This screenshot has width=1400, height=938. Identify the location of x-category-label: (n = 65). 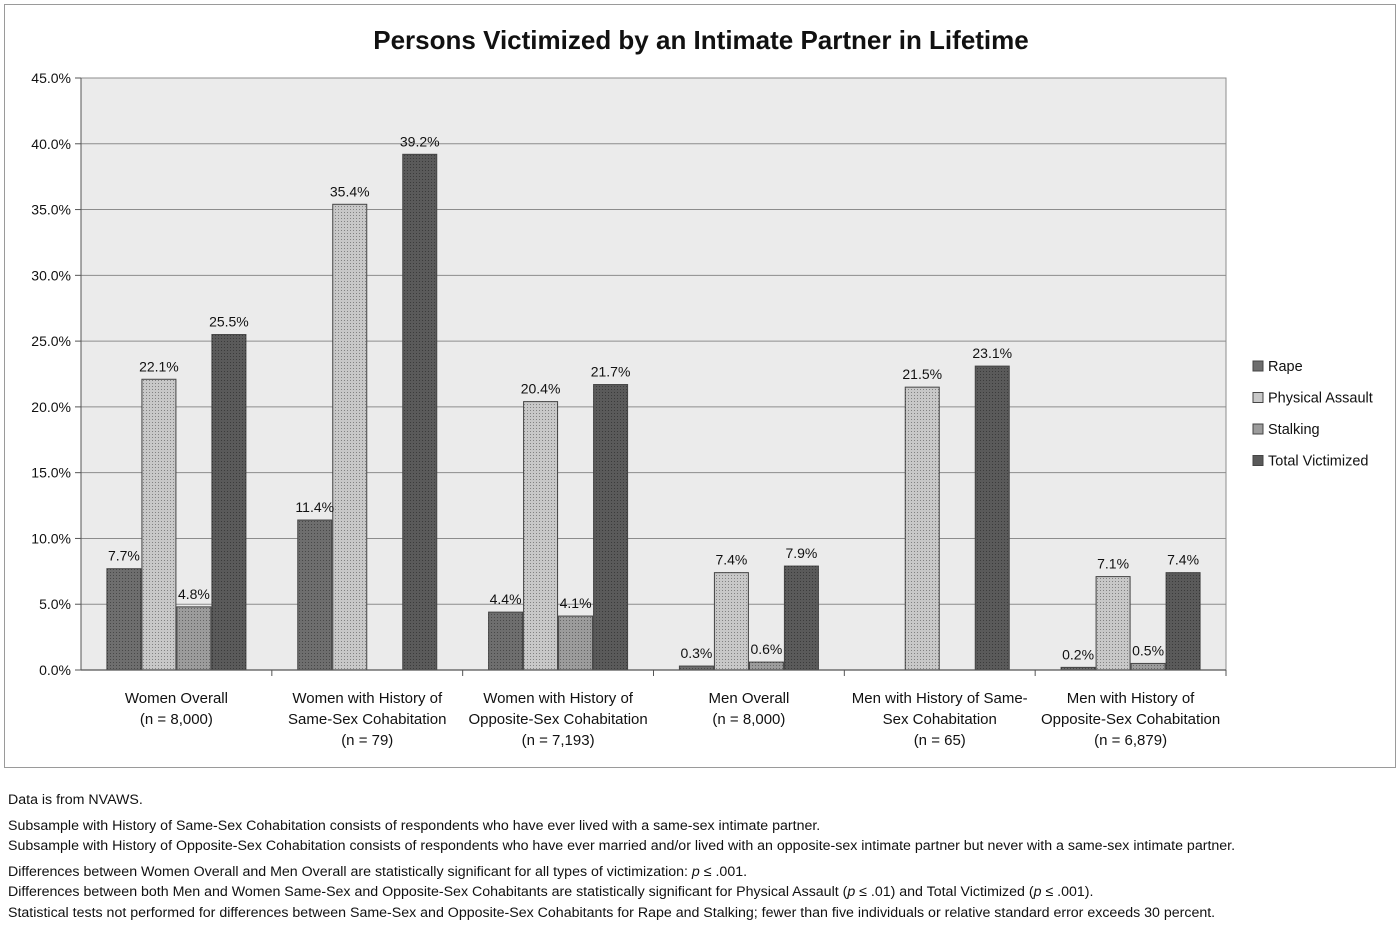
(940, 740).